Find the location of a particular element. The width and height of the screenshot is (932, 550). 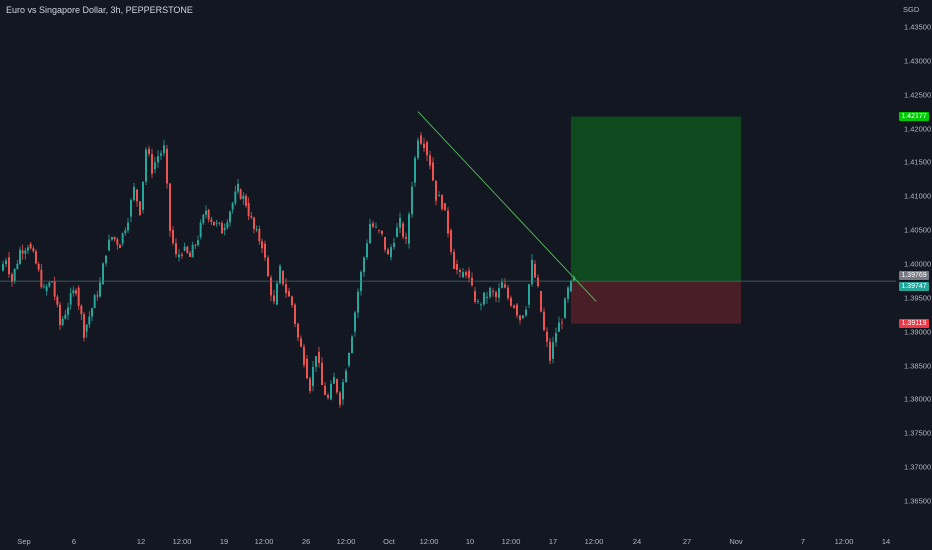

price-tick-label: 1.43000 is located at coordinates (918, 61).